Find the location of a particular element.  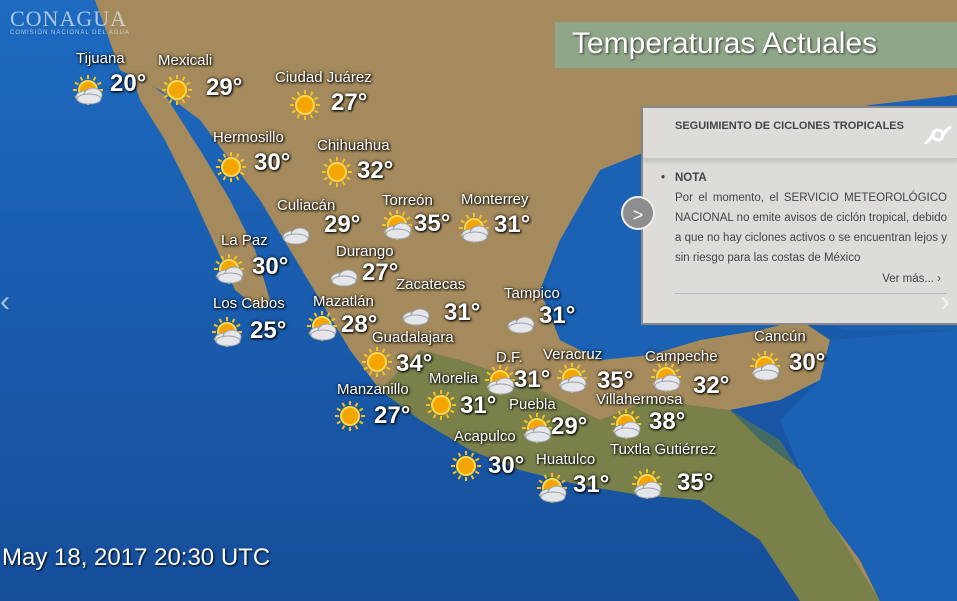

city-label: Chihuahua is located at coordinates (353, 145).